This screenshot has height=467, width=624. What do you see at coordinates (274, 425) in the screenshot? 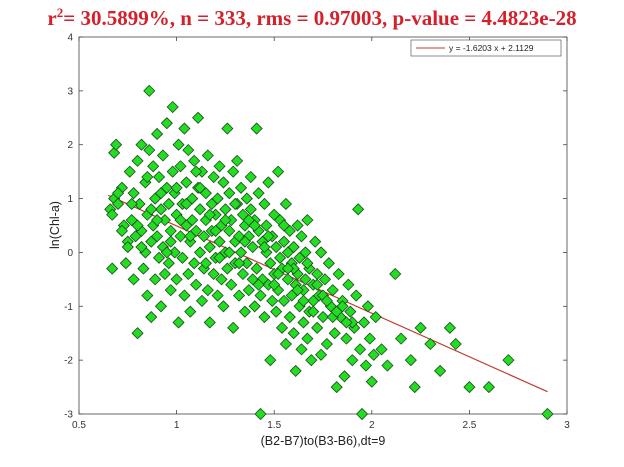
I see `x-tick-label: 1.5` at bounding box center [274, 425].